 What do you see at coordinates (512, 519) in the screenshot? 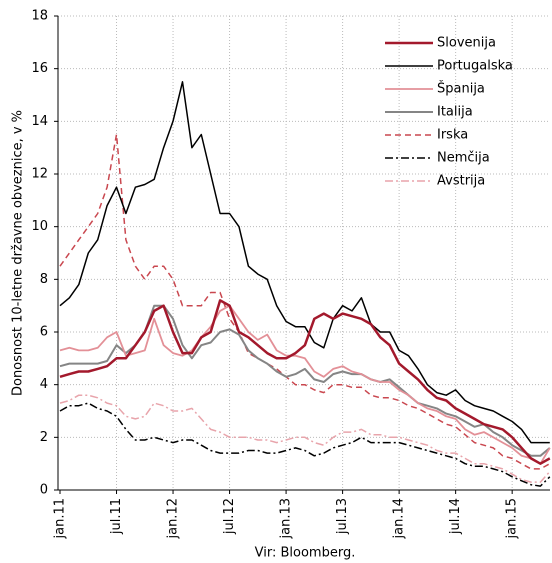
I see `x-tick-label: jan.15` at bounding box center [512, 519].